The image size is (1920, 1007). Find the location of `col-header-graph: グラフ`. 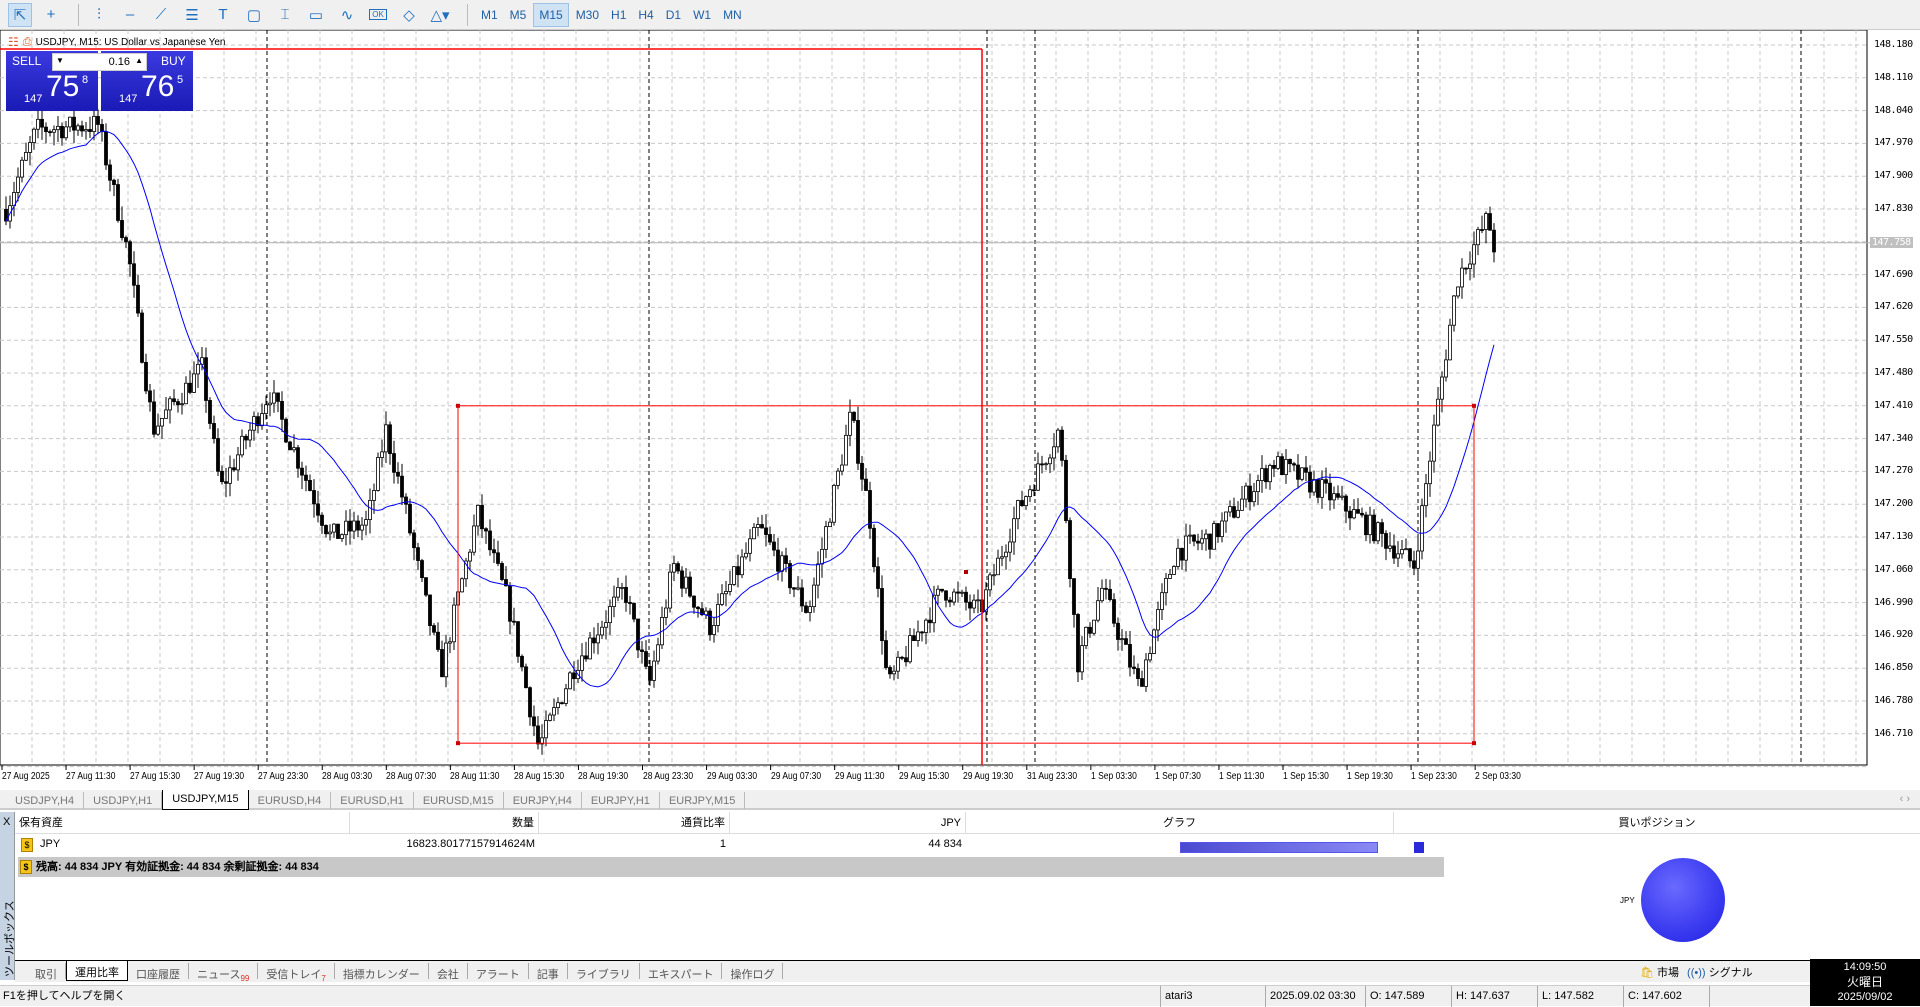

col-header-graph: グラフ is located at coordinates (1180, 823).